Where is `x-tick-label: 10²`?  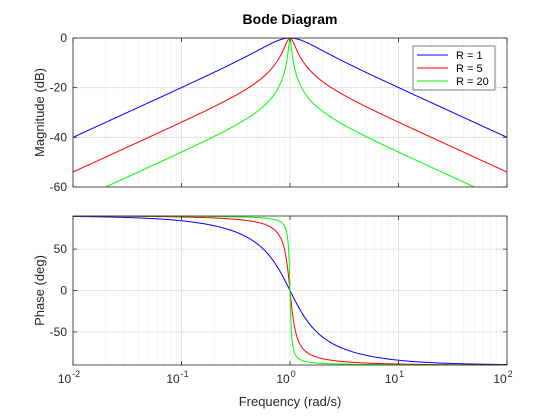
x-tick-label: 10² is located at coordinates (502, 377).